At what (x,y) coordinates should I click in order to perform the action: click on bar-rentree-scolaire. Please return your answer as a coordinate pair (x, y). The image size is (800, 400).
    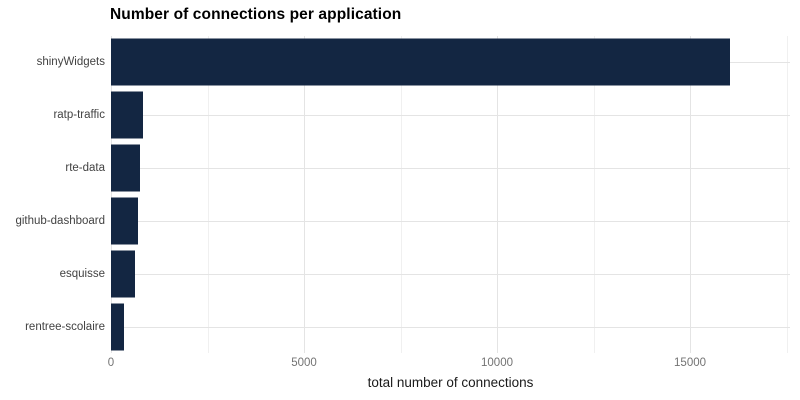
    Looking at the image, I should click on (118, 327).